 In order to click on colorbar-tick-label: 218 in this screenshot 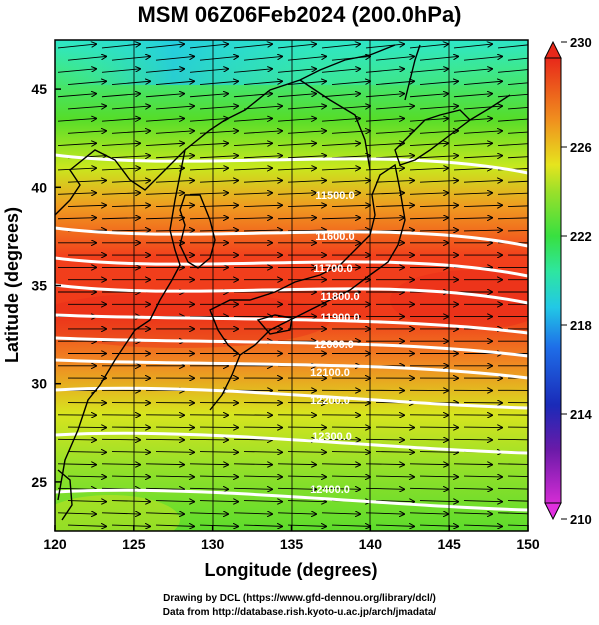, I will do `click(581, 325)`.